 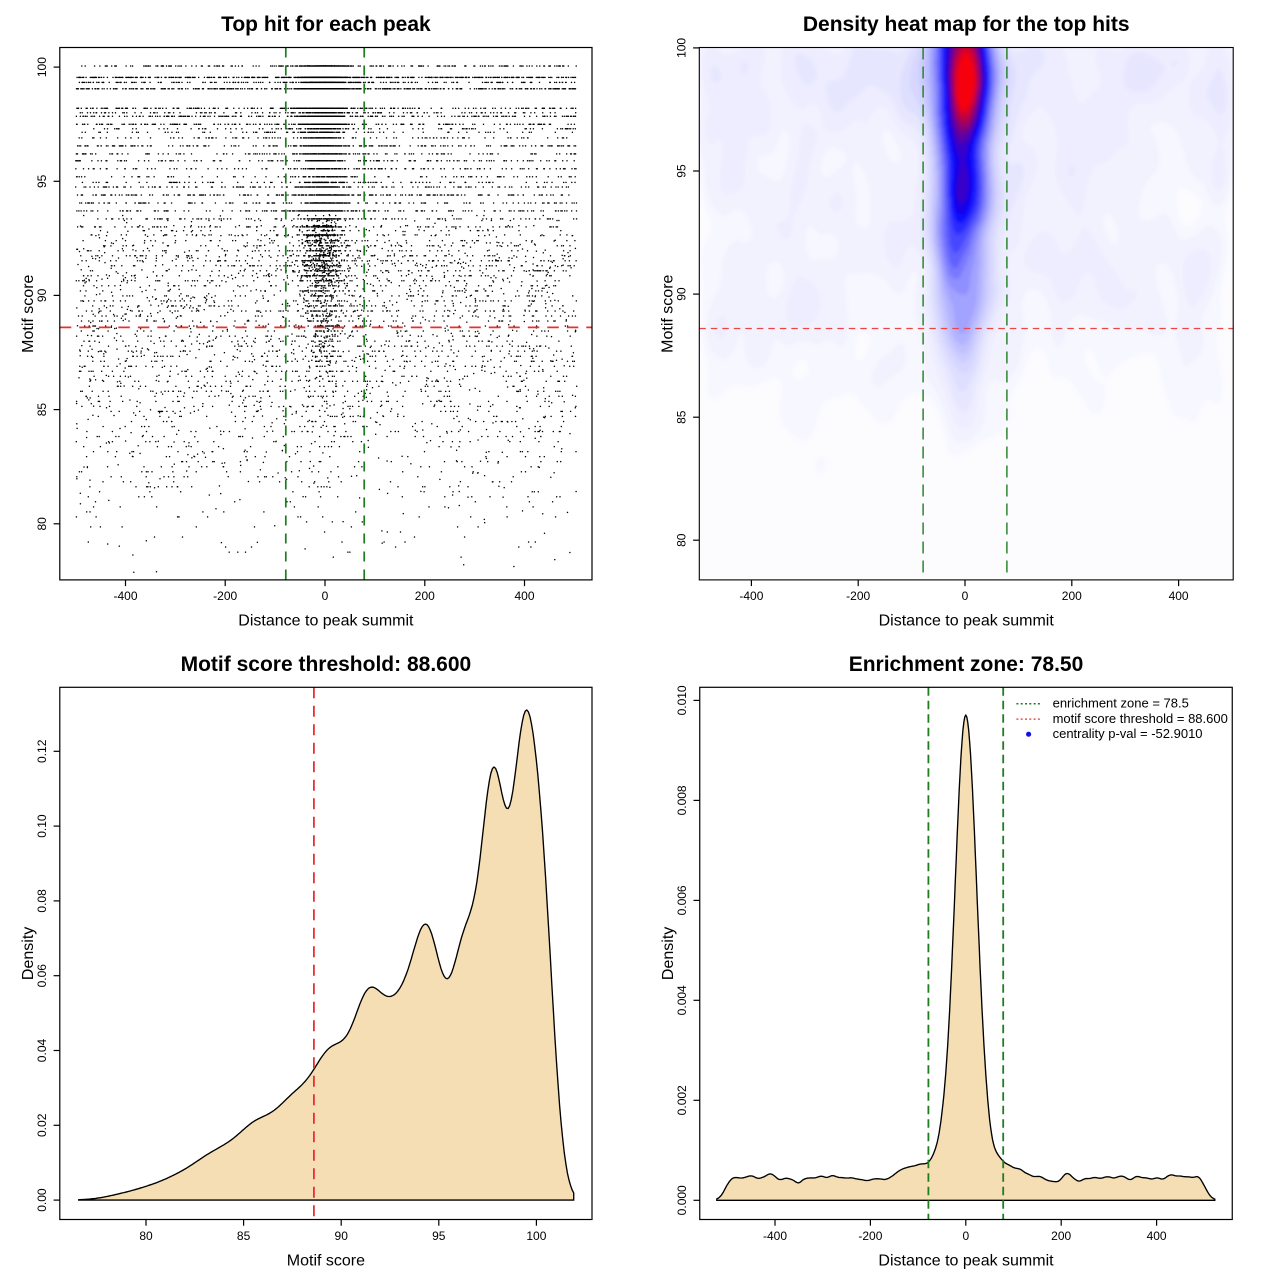 What do you see at coordinates (42, 1125) in the screenshot?
I see `svg-text: 0.02` at bounding box center [42, 1125].